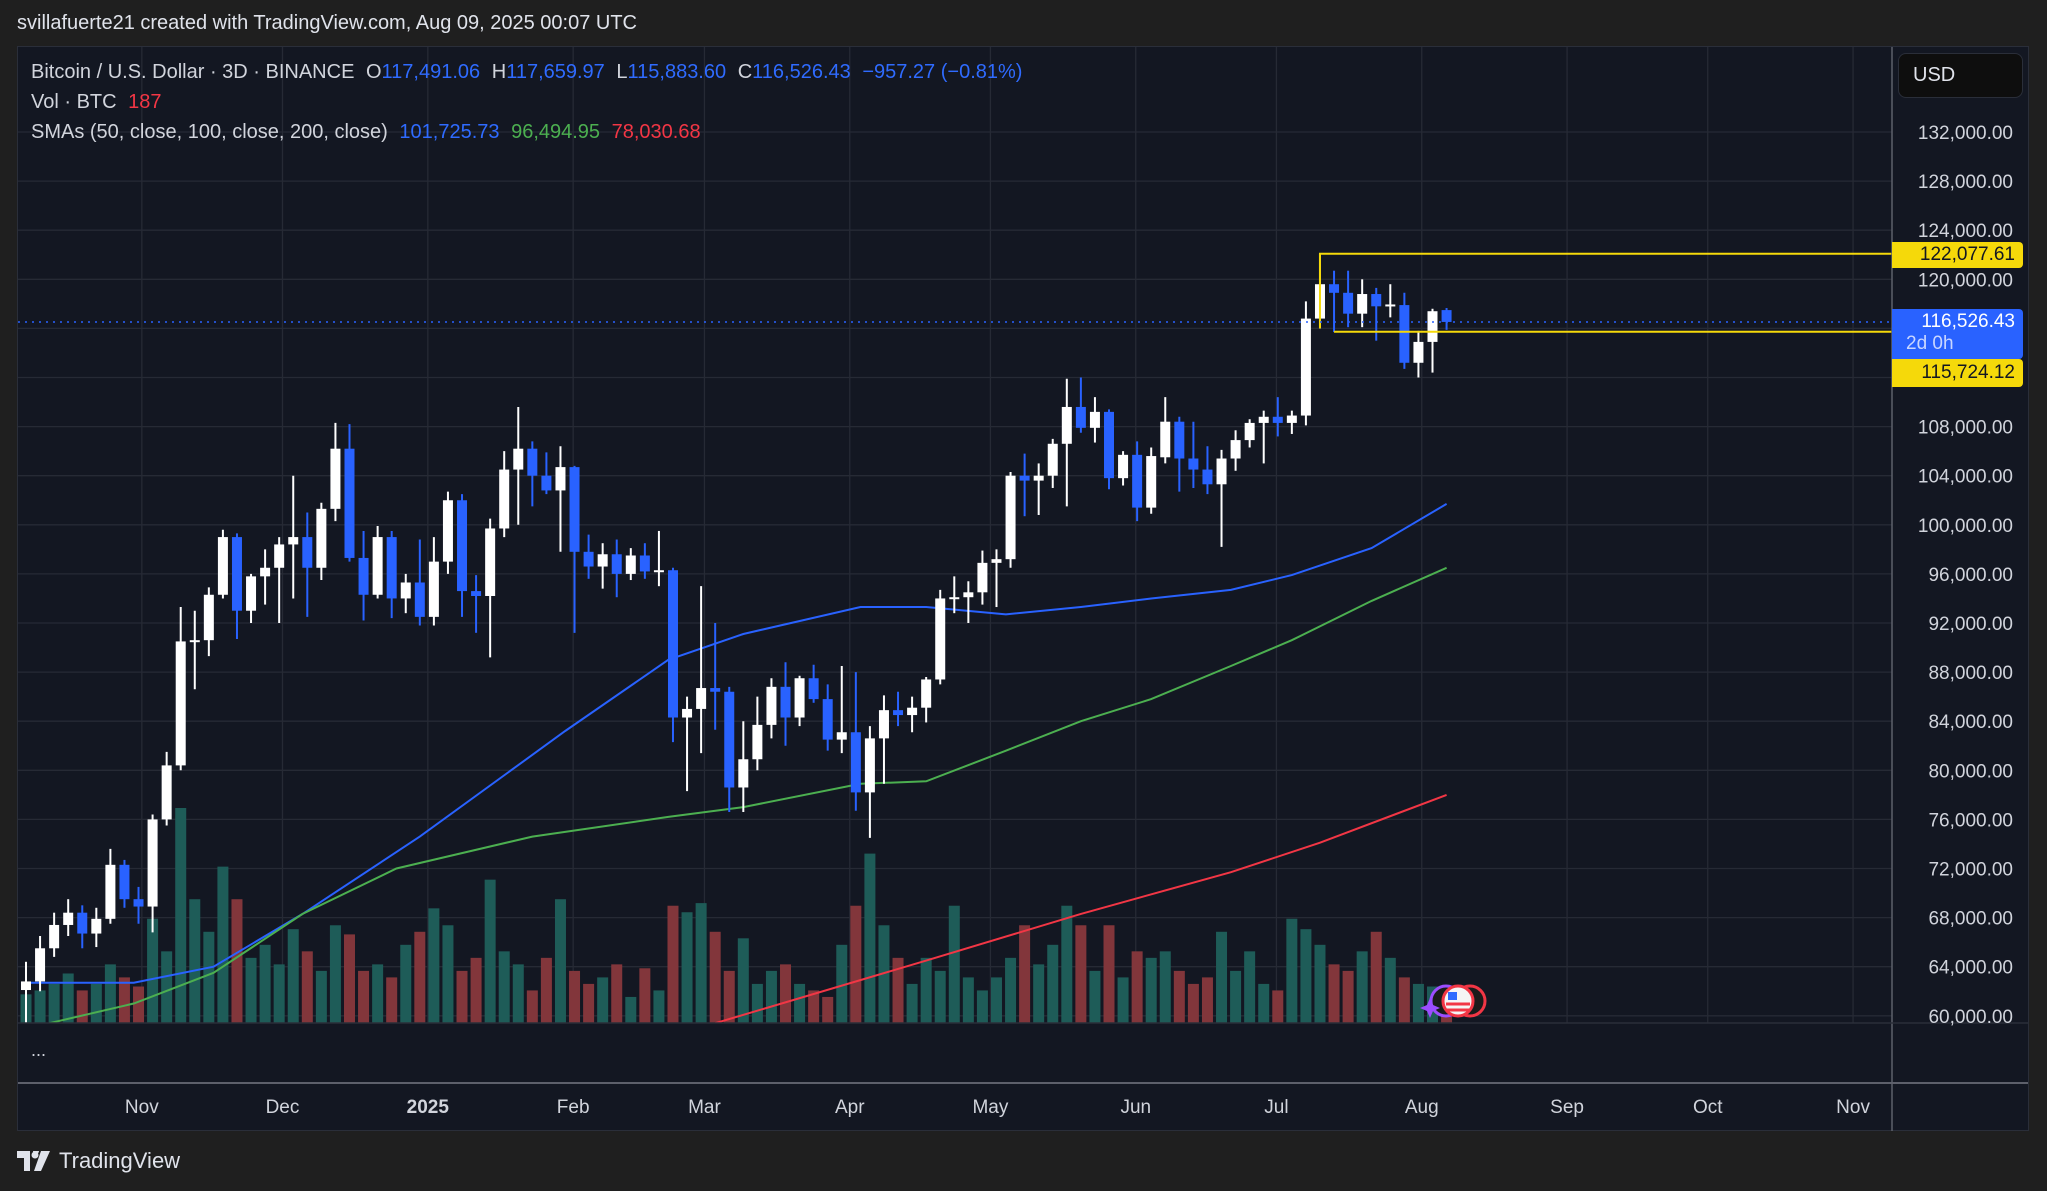  Describe the element at coordinates (74, 102) in the screenshot. I see `volume-label: Vol · BTC` at that location.